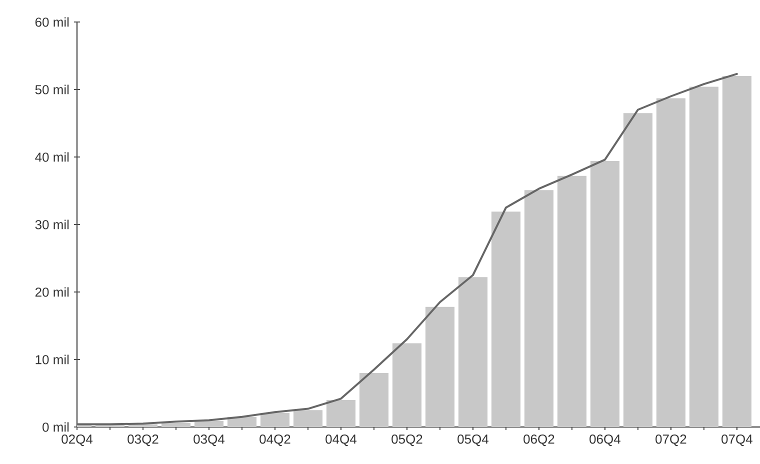 The image size is (760, 464). Describe the element at coordinates (737, 440) in the screenshot. I see `x-tick-label: 07Q4` at that location.